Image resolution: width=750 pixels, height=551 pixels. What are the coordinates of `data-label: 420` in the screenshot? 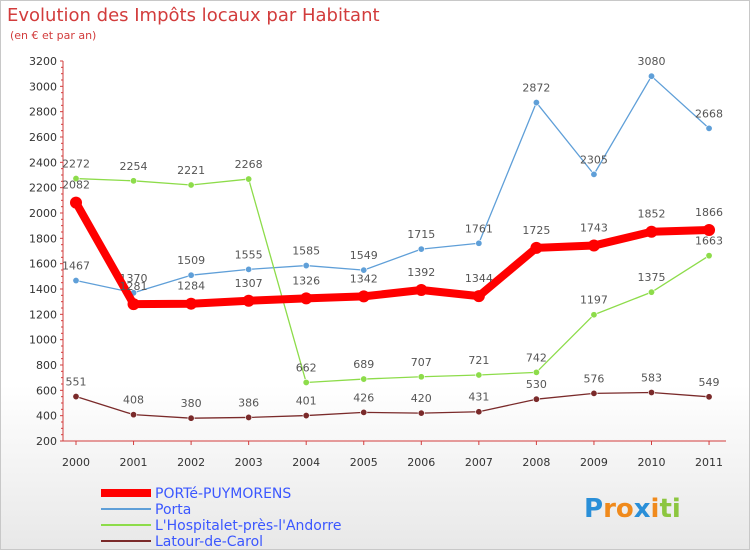 It's located at (421, 398).